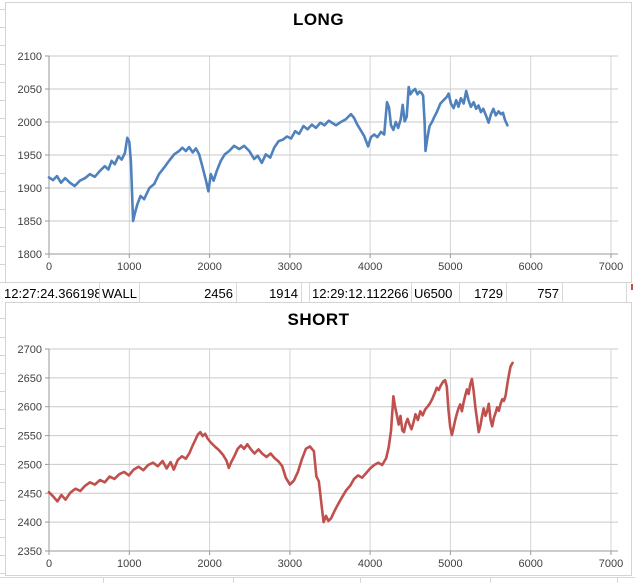 The image size is (635, 583). Describe the element at coordinates (30, 90) in the screenshot. I see `y-axis-tick-label: 2050` at that location.